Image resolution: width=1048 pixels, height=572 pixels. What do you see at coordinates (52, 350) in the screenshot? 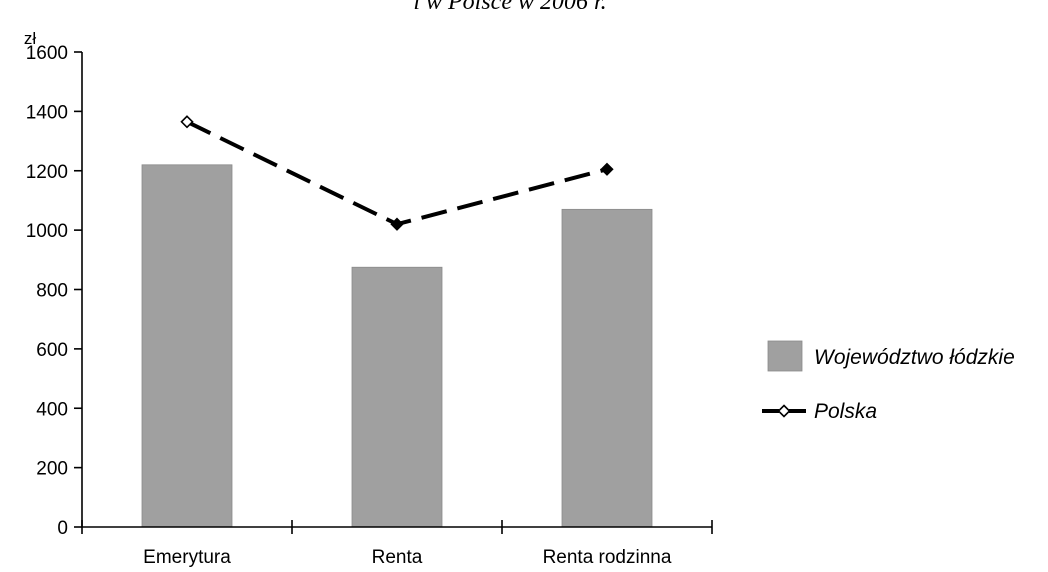
I see `y-tick-label: 600` at bounding box center [52, 350].